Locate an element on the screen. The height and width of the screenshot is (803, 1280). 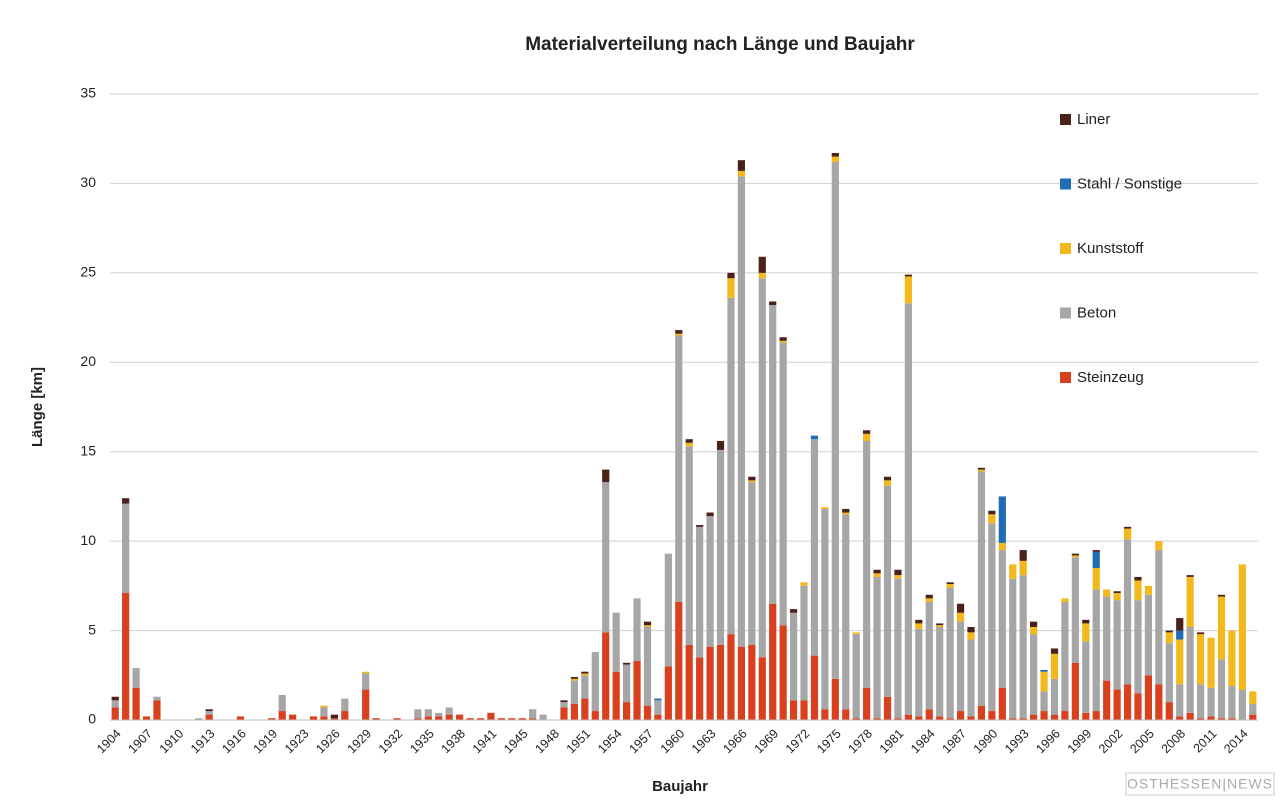
y-axis-title: Länge [km] is located at coordinates (37, 407).